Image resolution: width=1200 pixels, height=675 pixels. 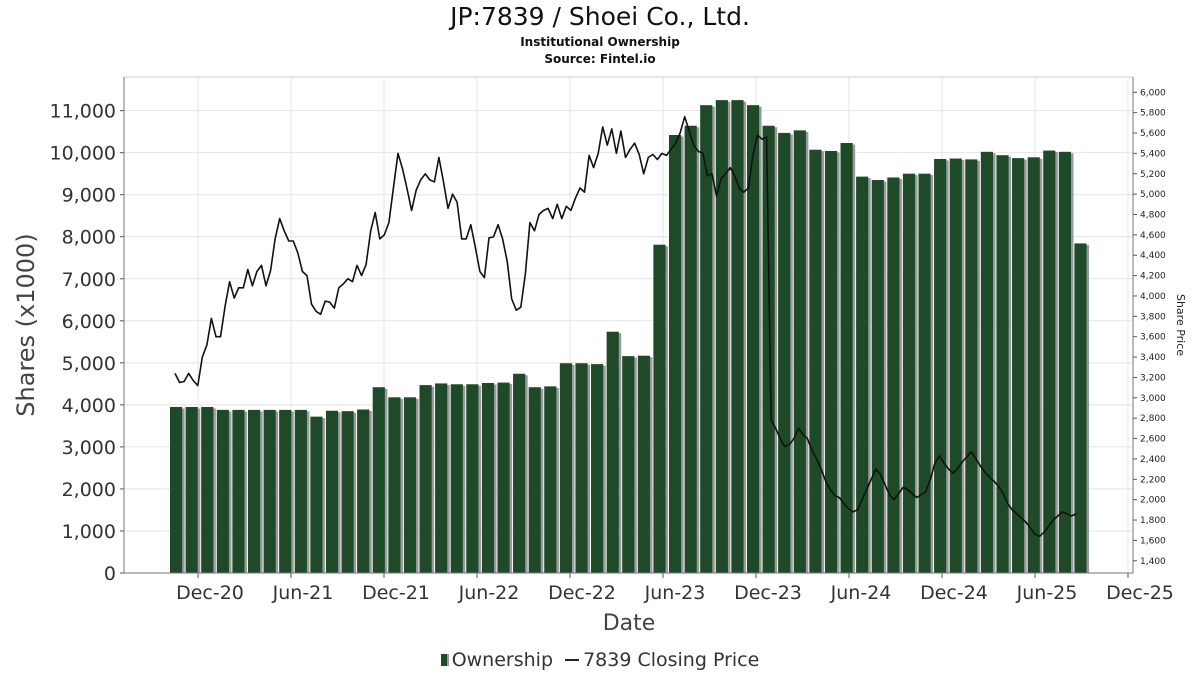 I want to click on y2-axis-label: Share Price, so click(x=1180, y=325).